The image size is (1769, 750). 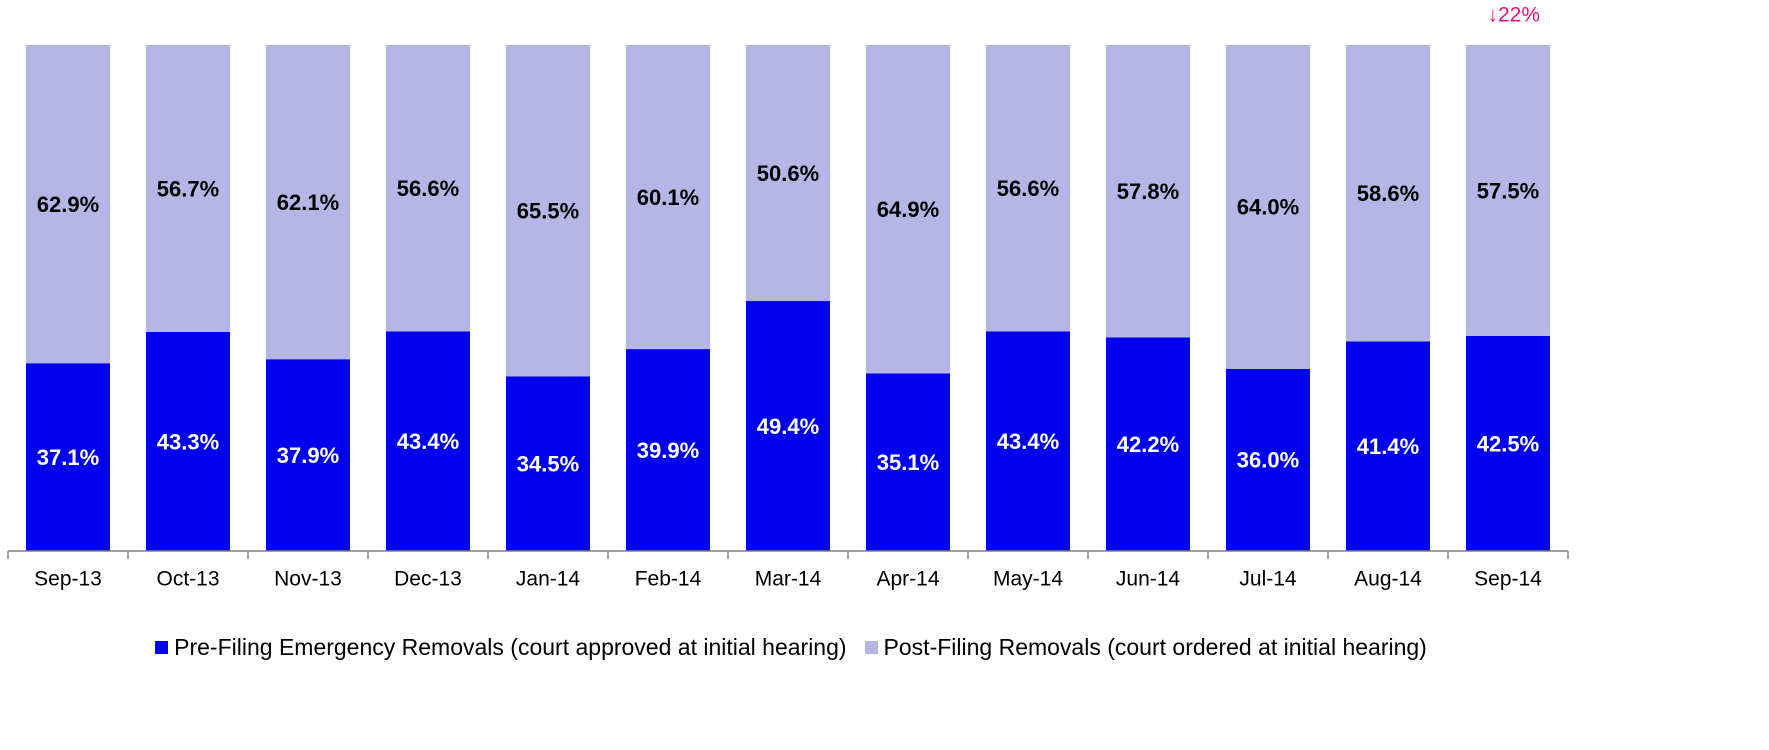 What do you see at coordinates (187, 579) in the screenshot?
I see `x-tick-label: Oct-13` at bounding box center [187, 579].